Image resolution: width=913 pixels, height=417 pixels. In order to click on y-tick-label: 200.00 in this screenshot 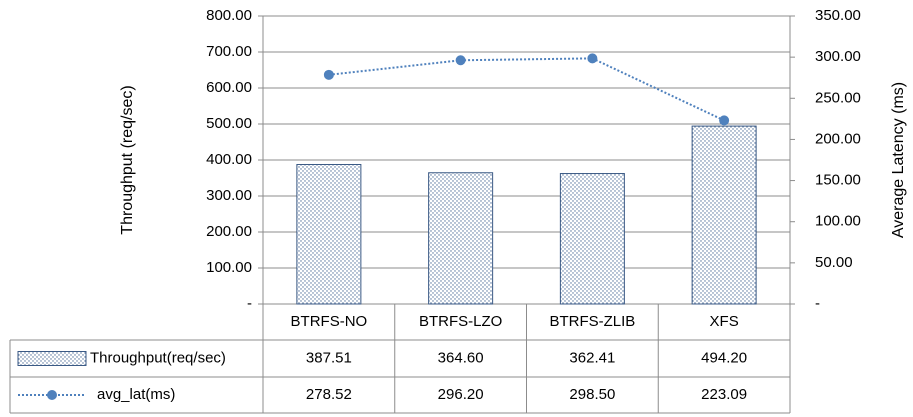, I will do `click(229, 231)`.